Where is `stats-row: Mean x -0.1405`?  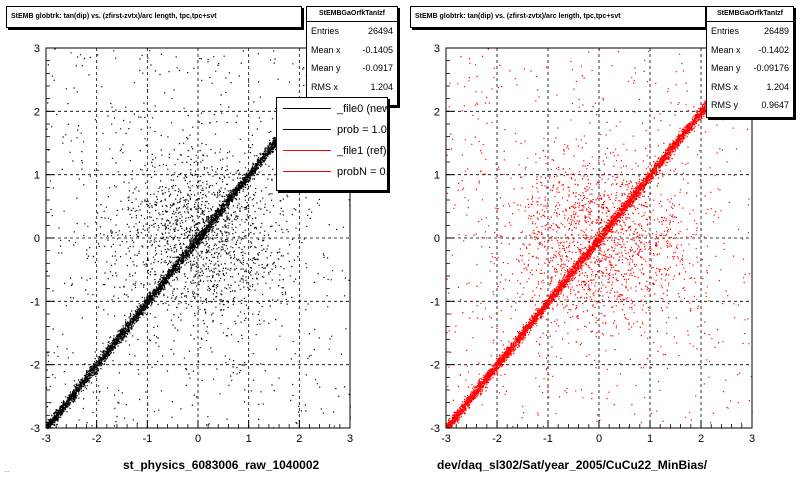
stats-row: Mean x -0.1405 is located at coordinates (352, 49).